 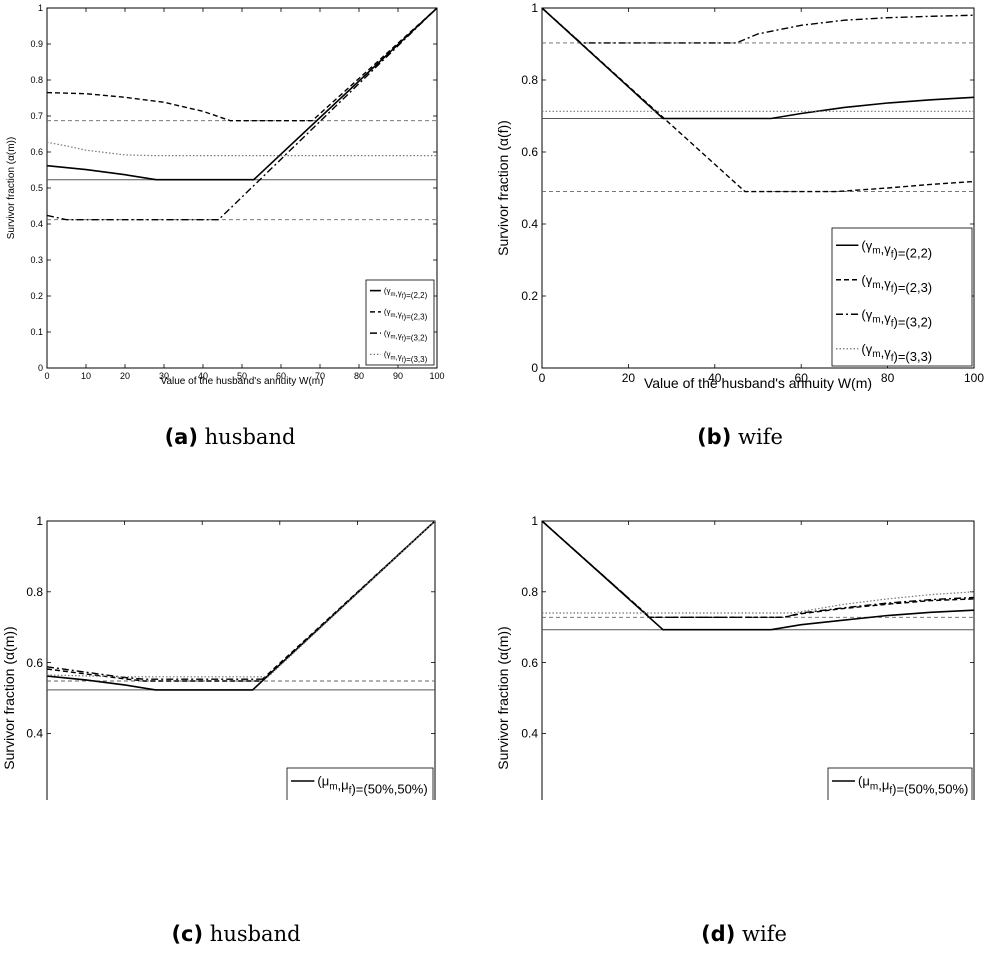 I want to click on caption-c-text: husband, so click(x=255, y=934).